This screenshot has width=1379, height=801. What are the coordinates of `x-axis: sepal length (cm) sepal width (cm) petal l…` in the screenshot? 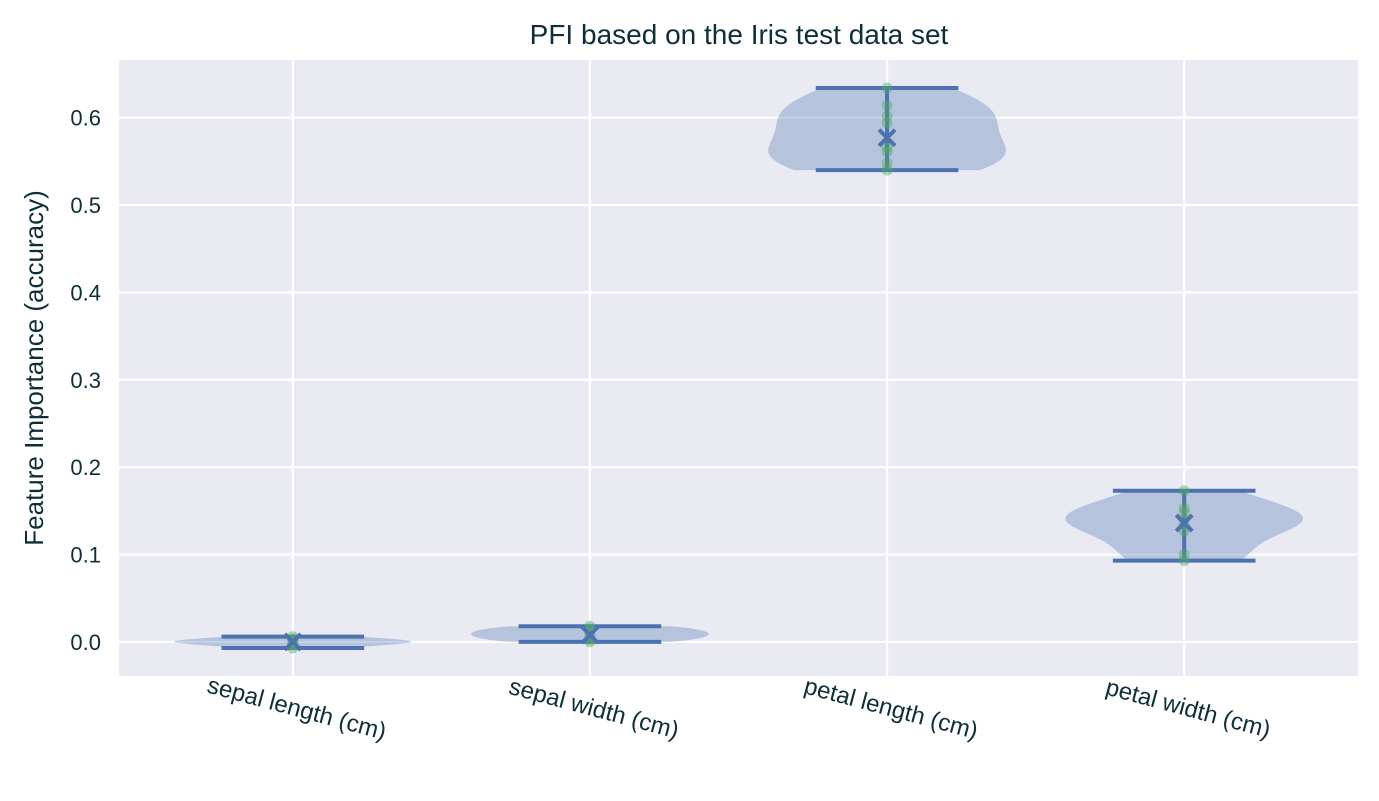 It's located at (738, 709).